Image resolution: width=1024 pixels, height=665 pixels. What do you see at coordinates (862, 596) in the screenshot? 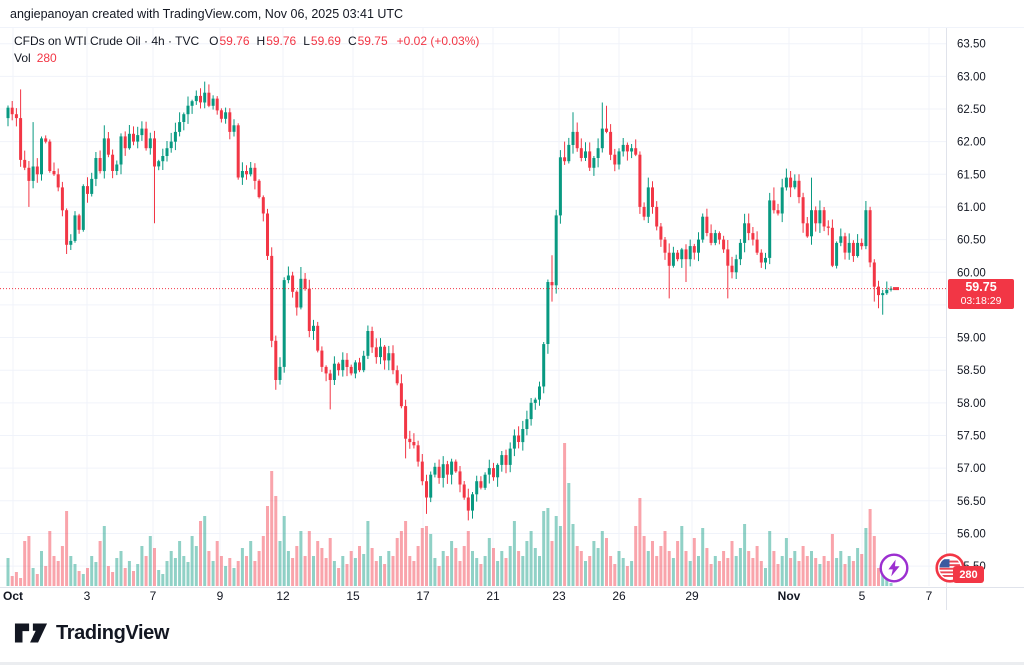
I see `time-axis-label: 5` at bounding box center [862, 596].